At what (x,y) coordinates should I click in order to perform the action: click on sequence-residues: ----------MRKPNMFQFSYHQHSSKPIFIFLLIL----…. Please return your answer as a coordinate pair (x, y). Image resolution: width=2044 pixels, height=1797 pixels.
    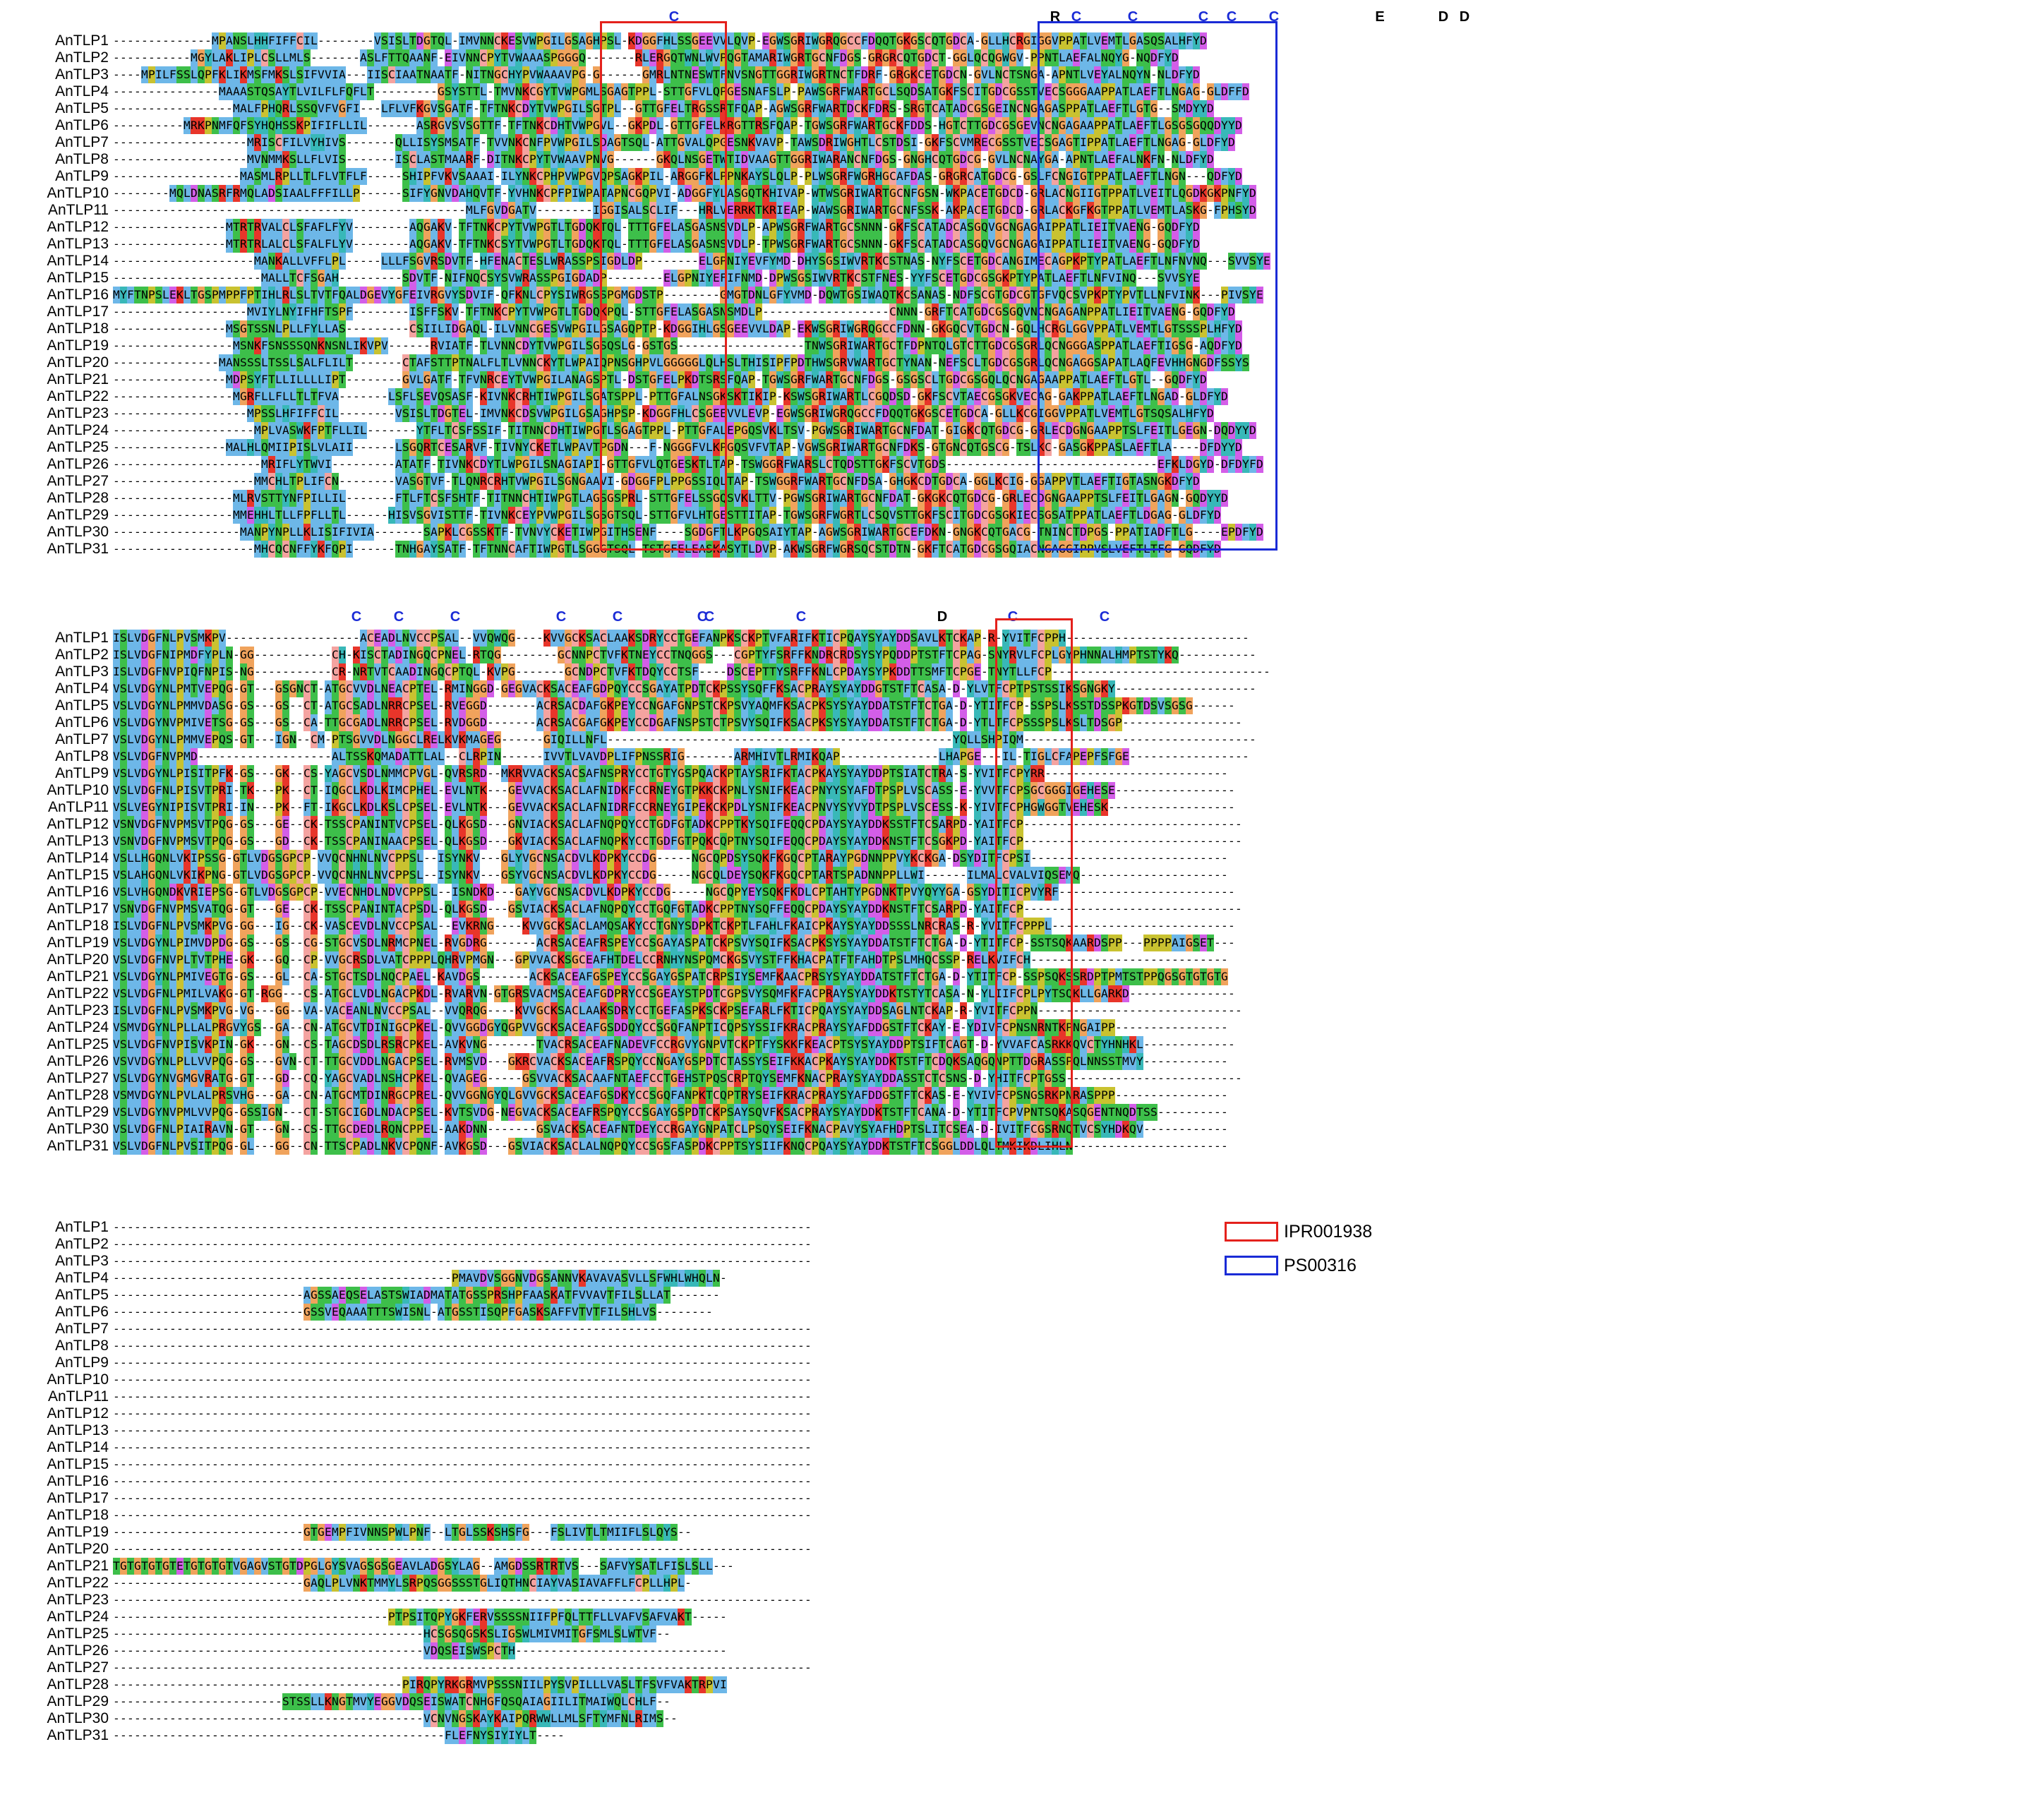
    Looking at the image, I should click on (677, 125).